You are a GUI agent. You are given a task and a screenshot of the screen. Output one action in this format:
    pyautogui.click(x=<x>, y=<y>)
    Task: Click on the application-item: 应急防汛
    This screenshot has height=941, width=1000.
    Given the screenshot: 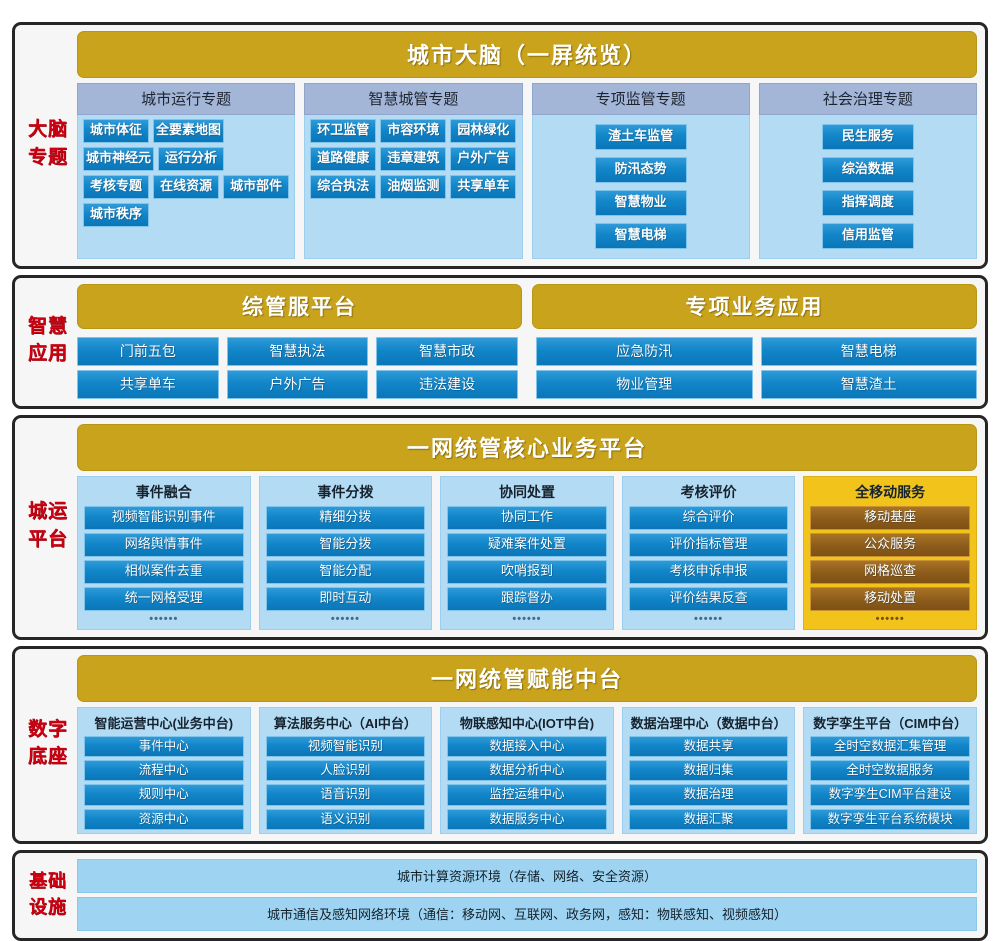 What is the action you would take?
    pyautogui.click(x=644, y=351)
    